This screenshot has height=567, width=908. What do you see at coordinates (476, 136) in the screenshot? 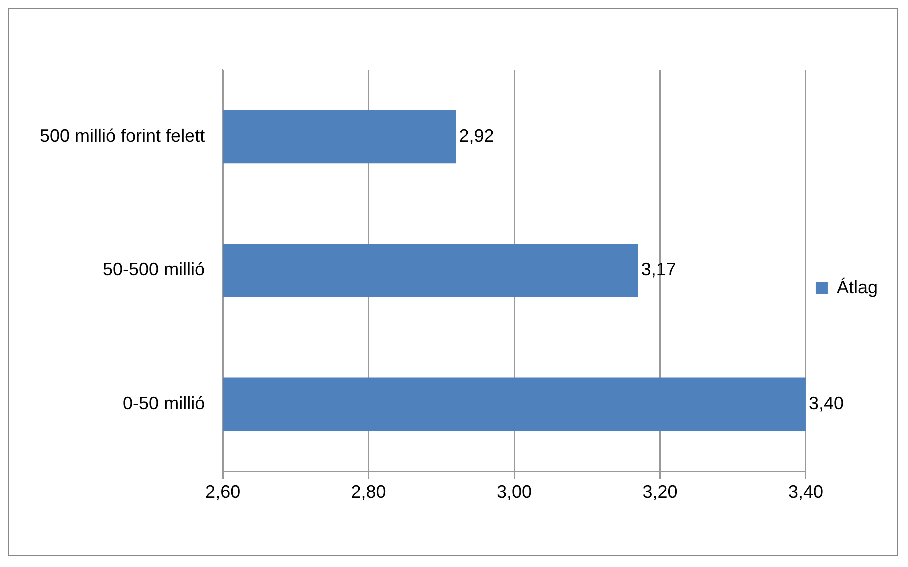
I see `data-label: 2,92` at bounding box center [476, 136].